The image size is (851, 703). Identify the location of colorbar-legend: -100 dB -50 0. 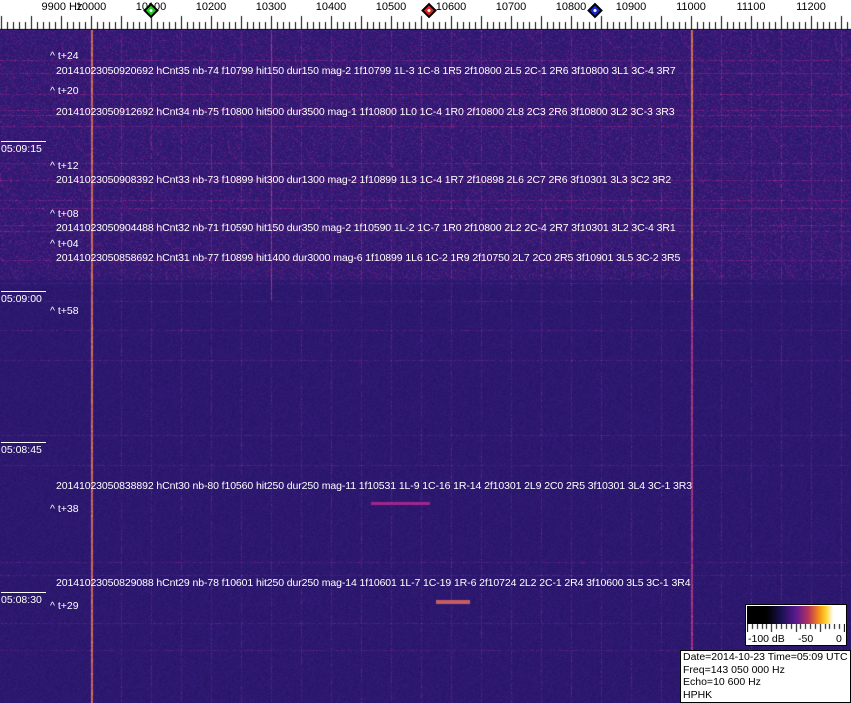
(796, 625).